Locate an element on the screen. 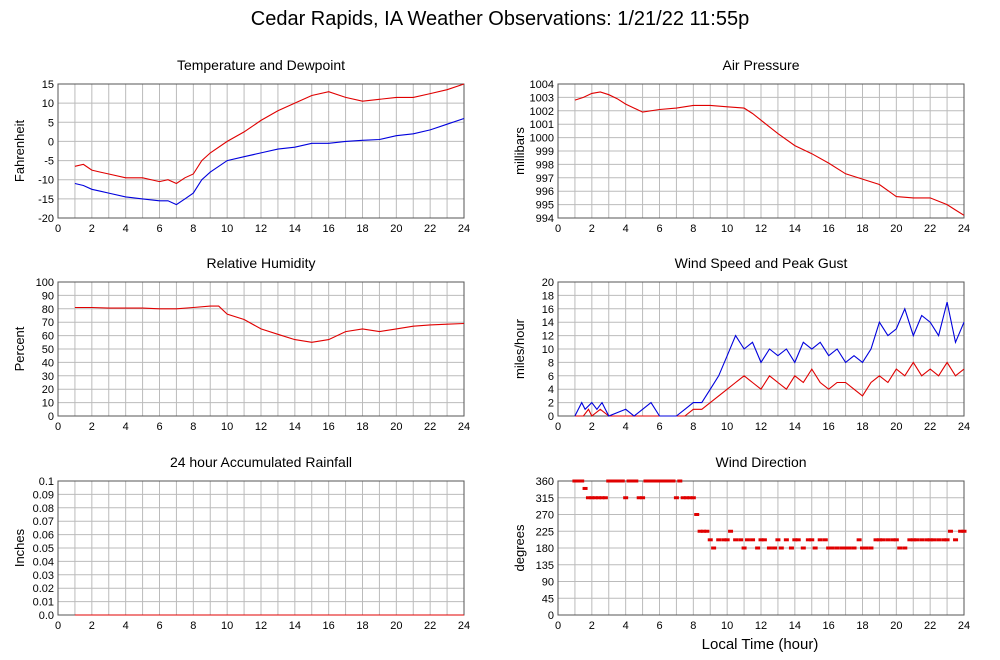  y-tick-label: 0.06 is located at coordinates (43, 536).